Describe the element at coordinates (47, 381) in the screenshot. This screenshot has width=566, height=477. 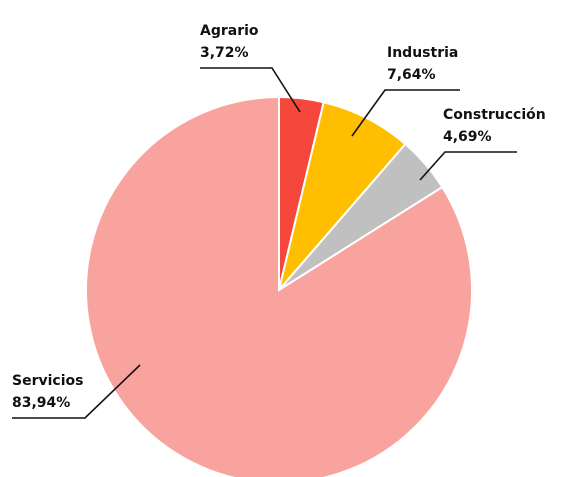
I see `slice-label: Servicios` at that location.